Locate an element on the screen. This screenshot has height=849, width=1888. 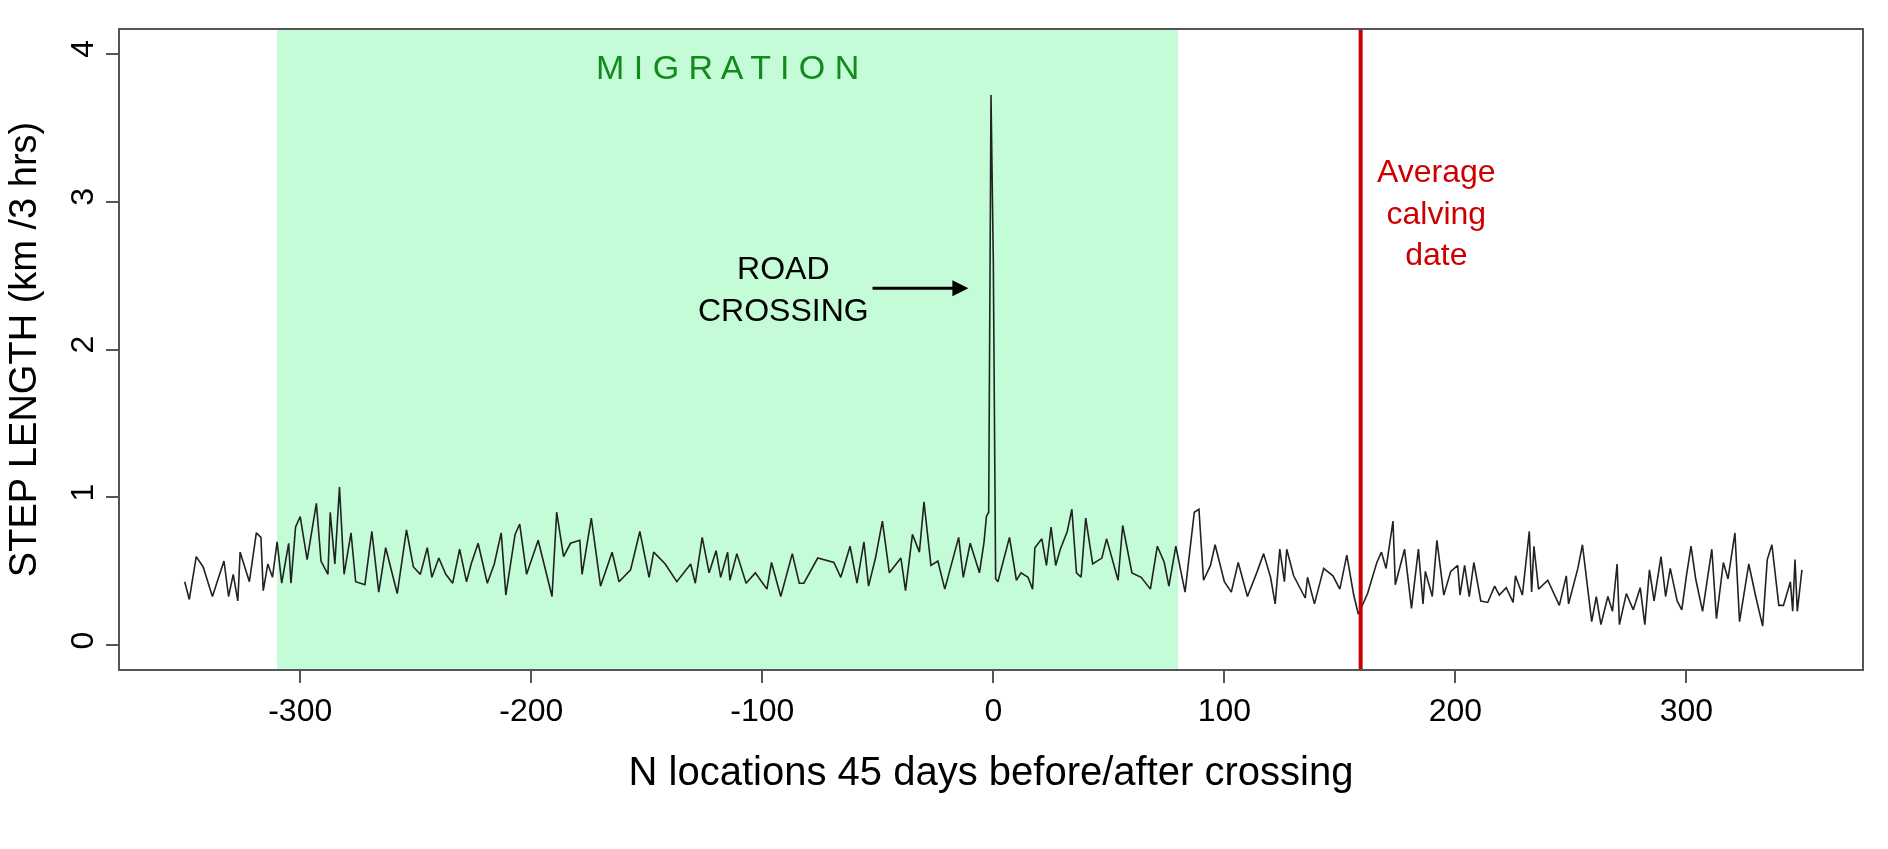
annotation: ROAD CROSSING is located at coordinates (783, 289).